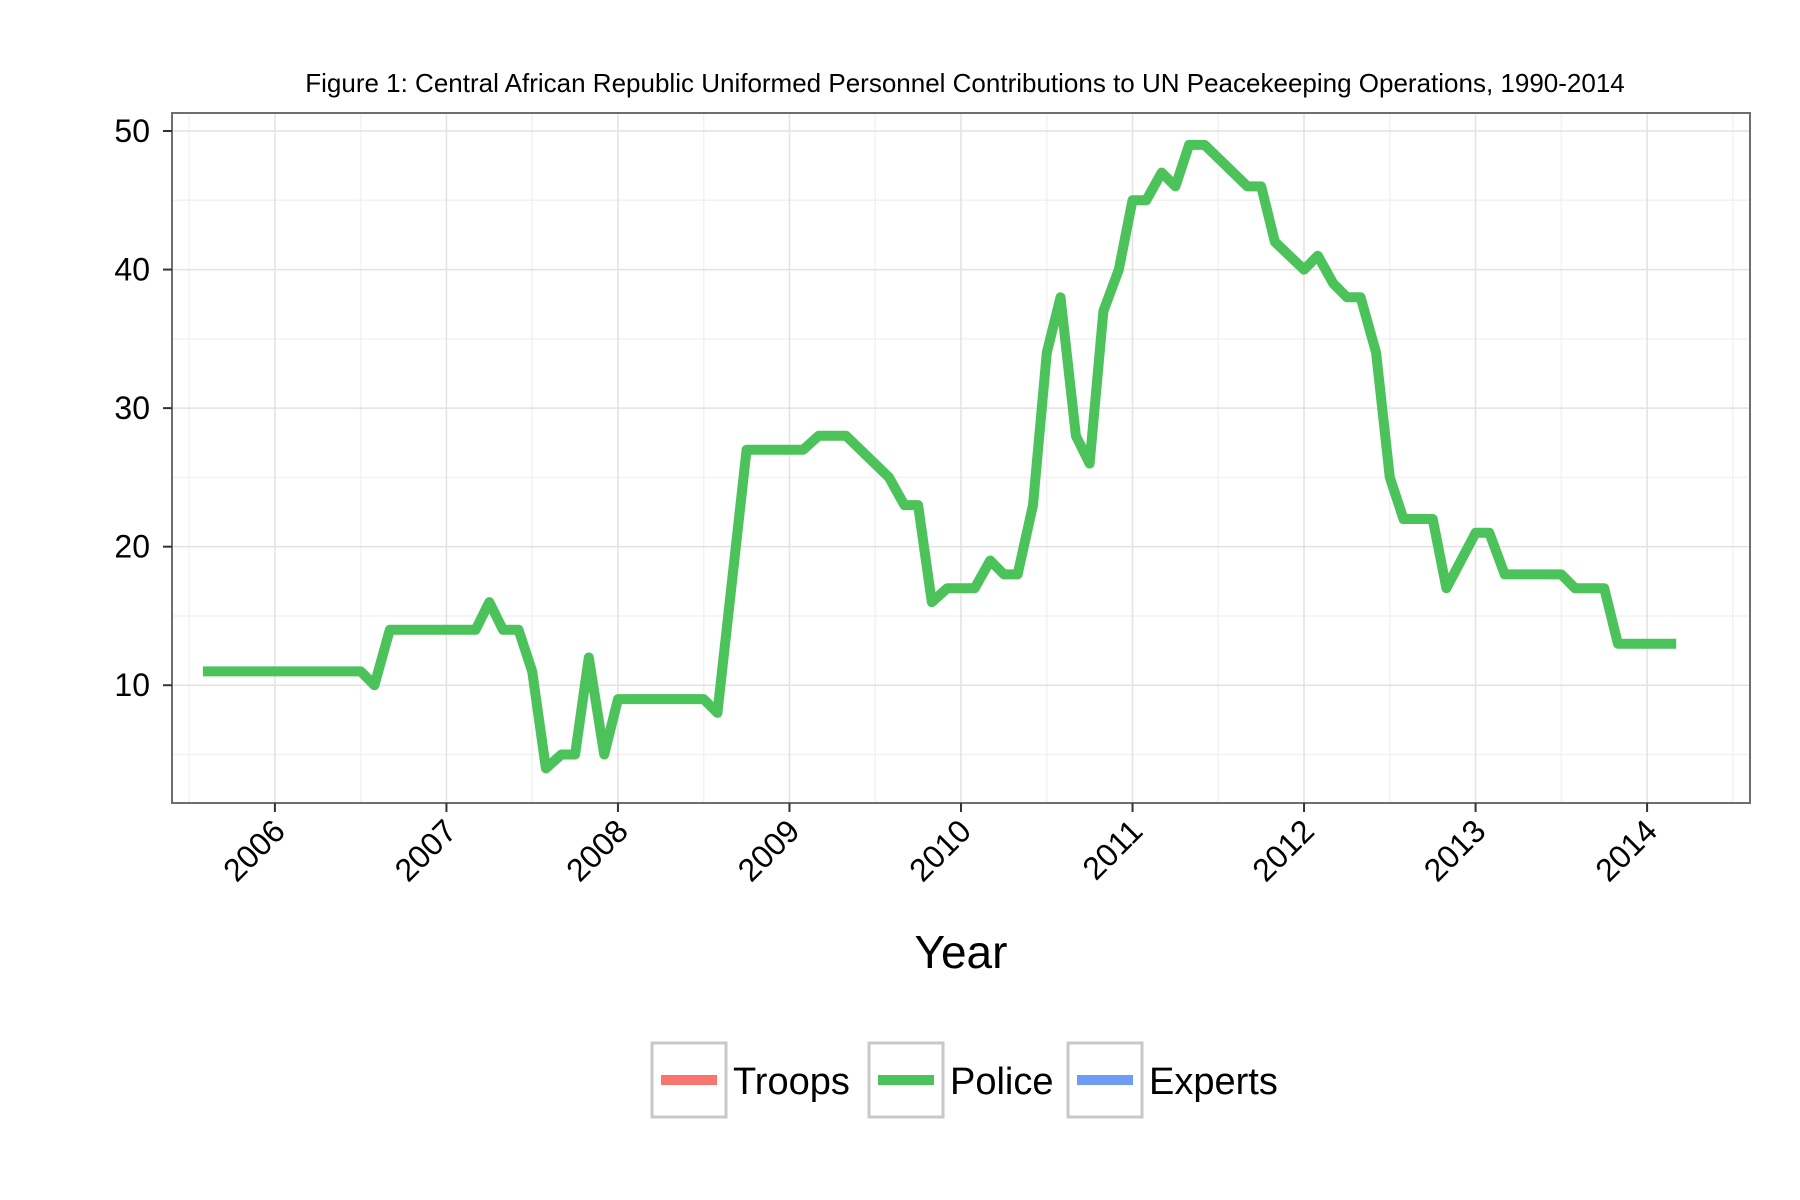 The height and width of the screenshot is (1200, 1800). What do you see at coordinates (132, 685) in the screenshot?
I see `y-tick-label: 10` at bounding box center [132, 685].